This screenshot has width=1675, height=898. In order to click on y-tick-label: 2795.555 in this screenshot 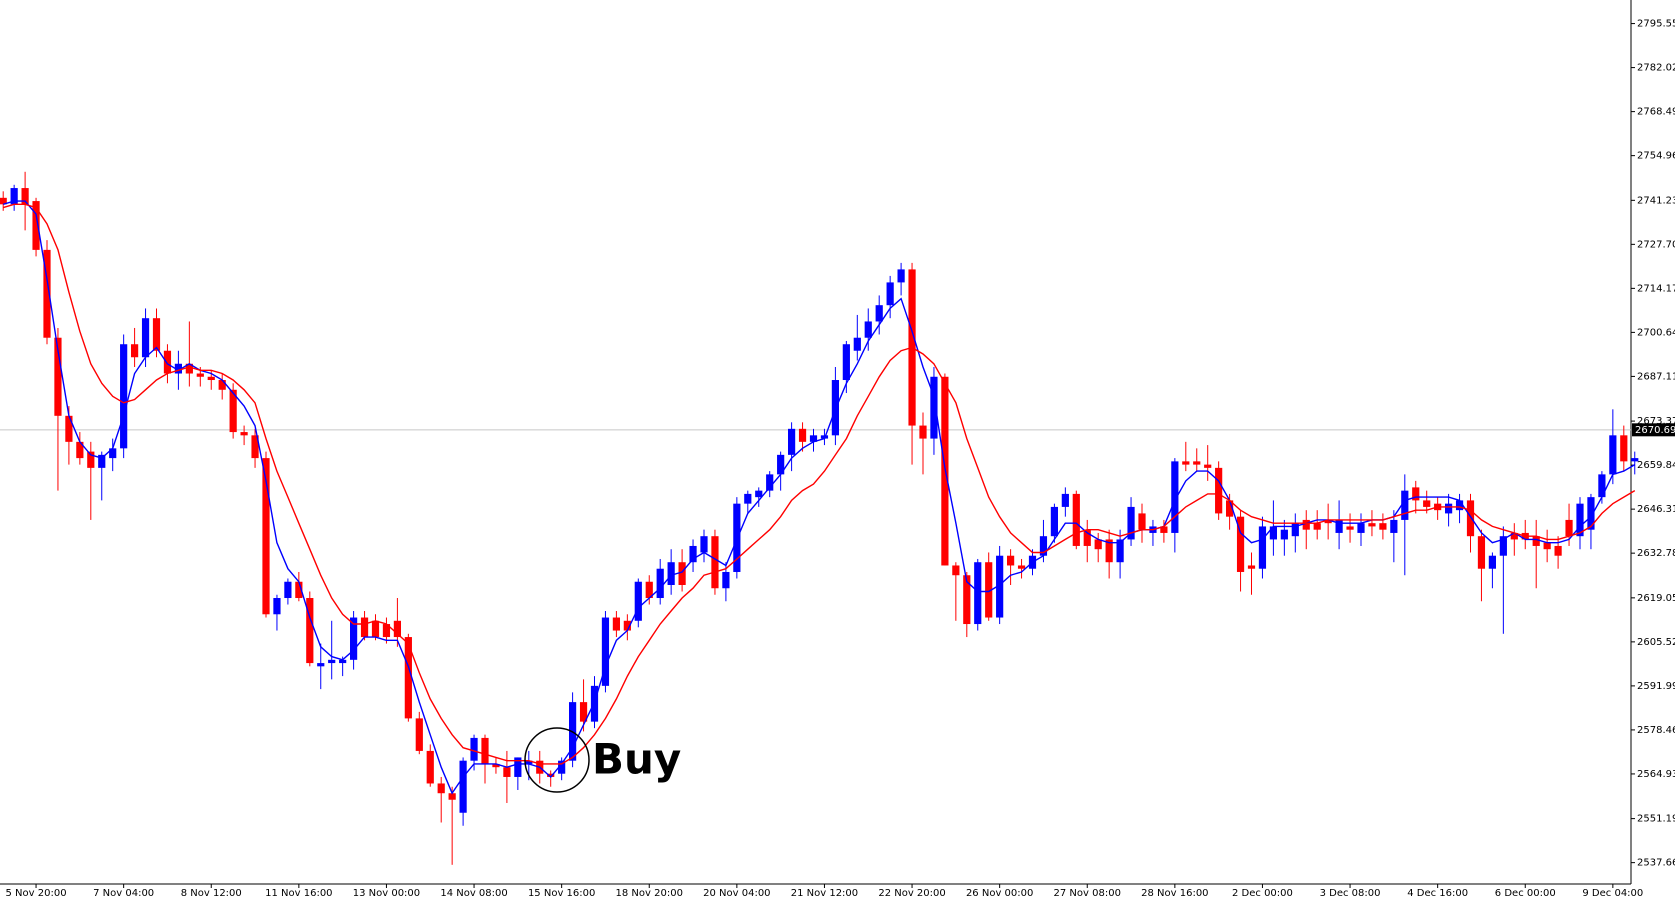, I will do `click(1656, 24)`.